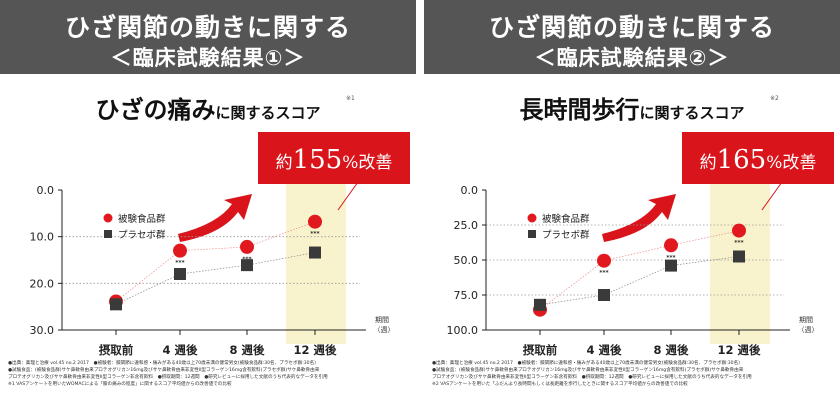 This screenshot has height=420, width=840. Describe the element at coordinates (742, 160) in the screenshot. I see `badge-number: 165` at that location.